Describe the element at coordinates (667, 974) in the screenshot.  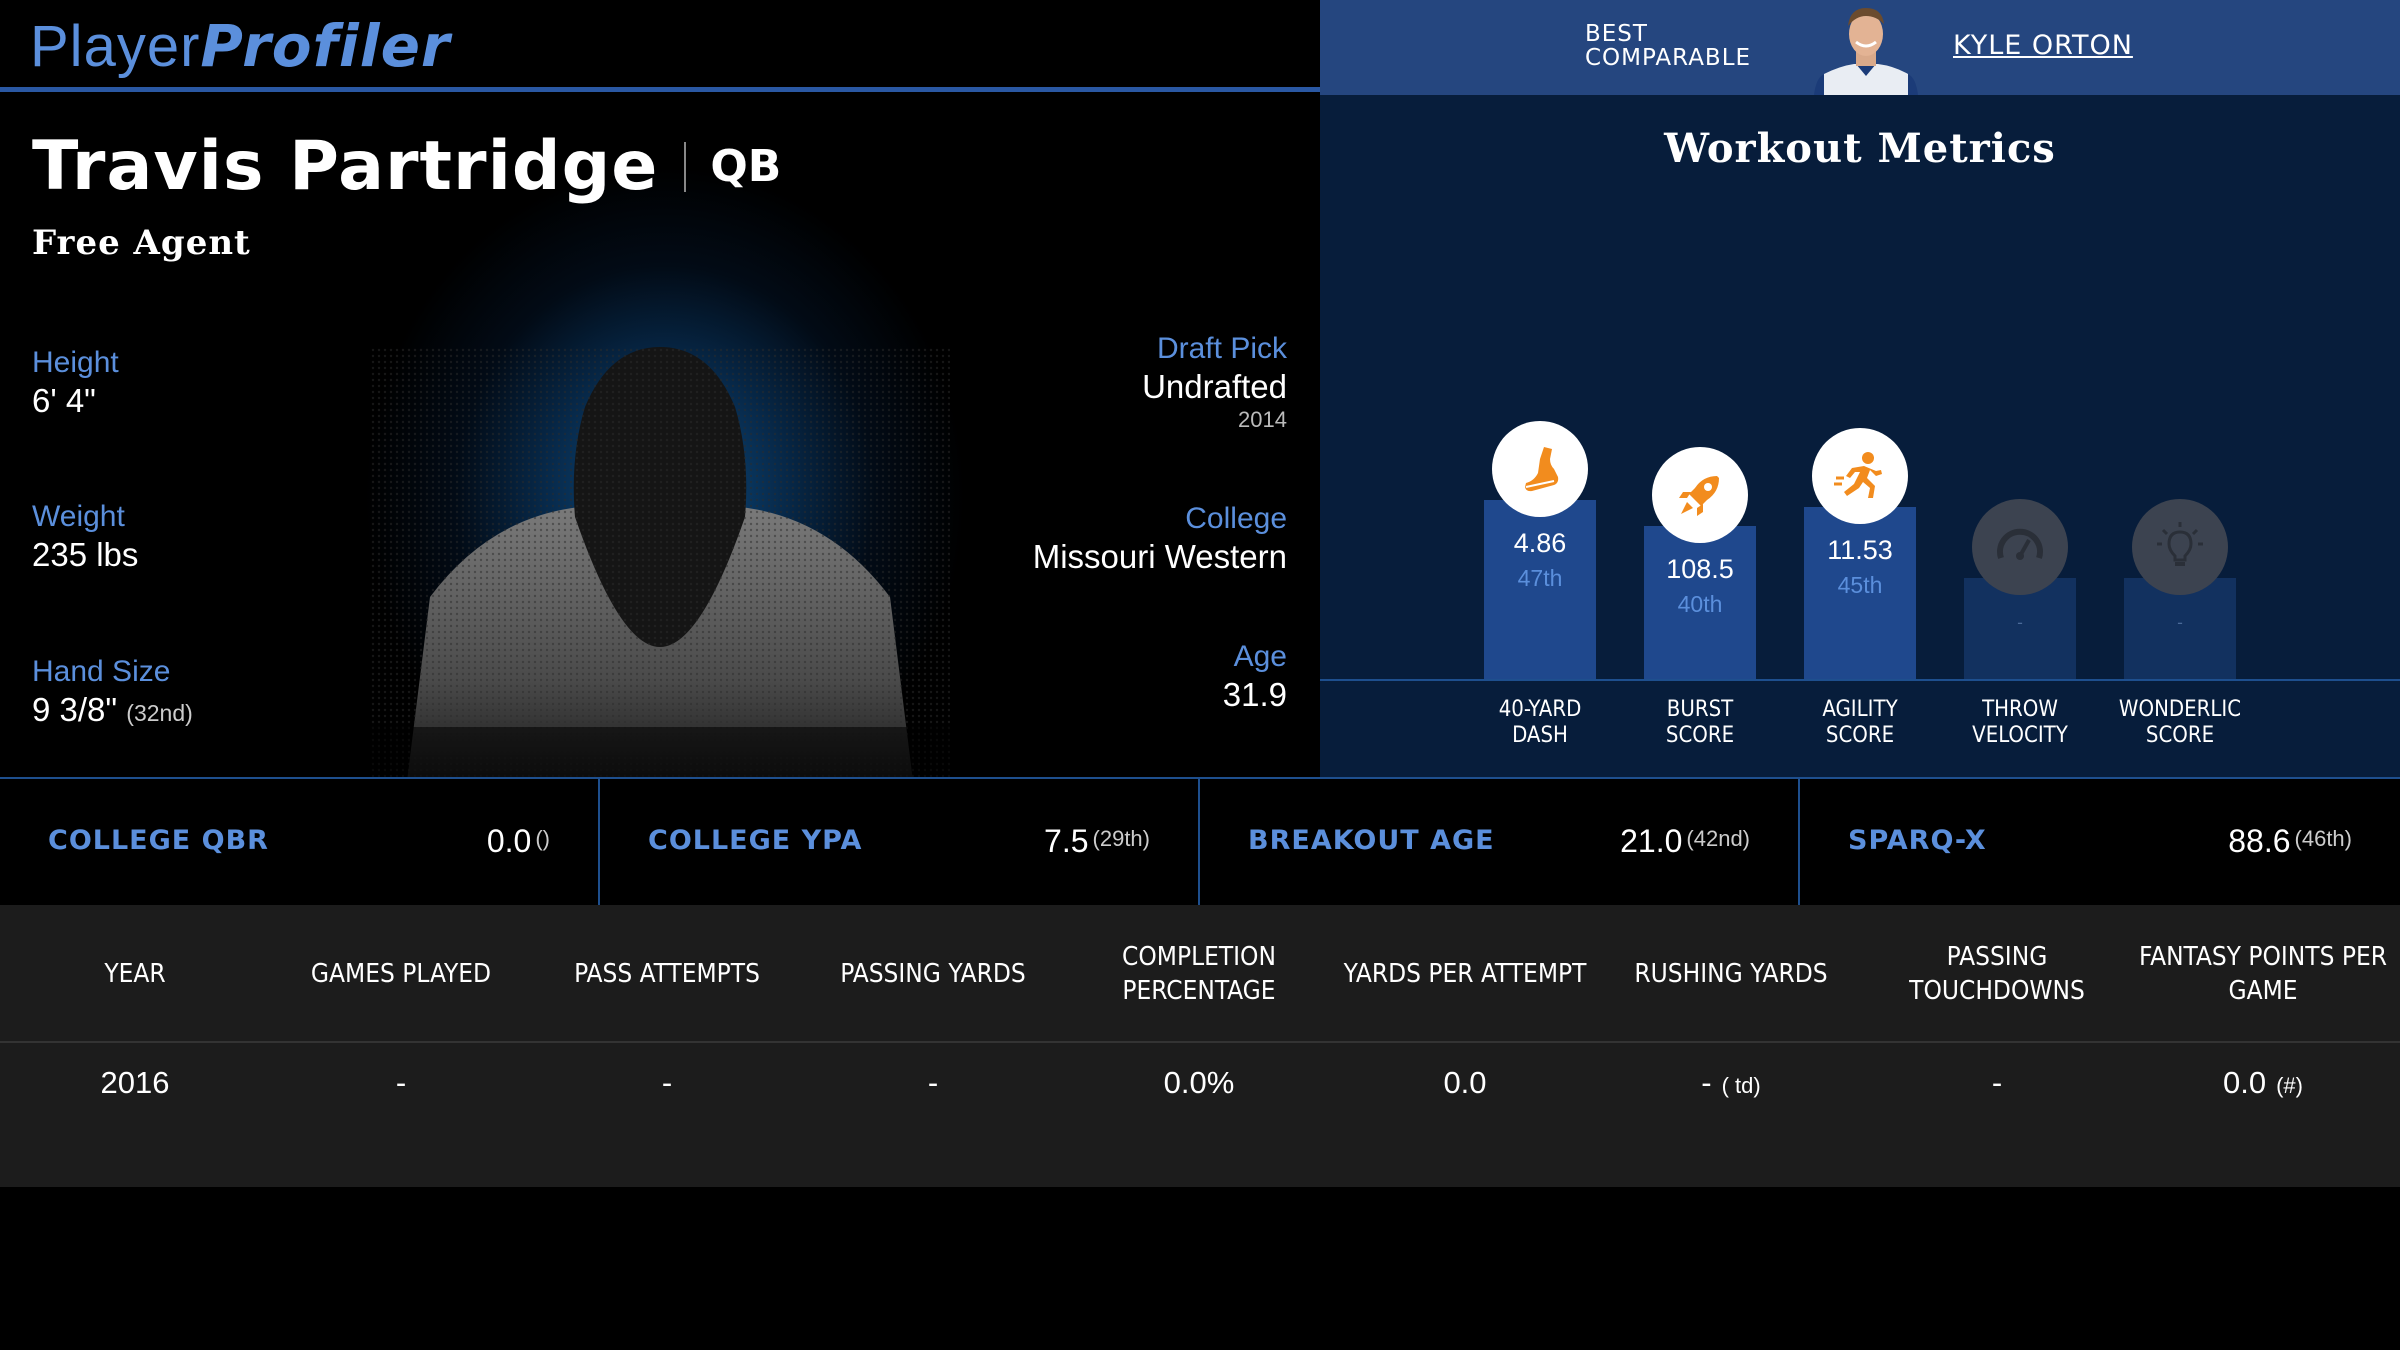
I see `col-header-pass-attempts: PASS ATTEMPTS` at that location.